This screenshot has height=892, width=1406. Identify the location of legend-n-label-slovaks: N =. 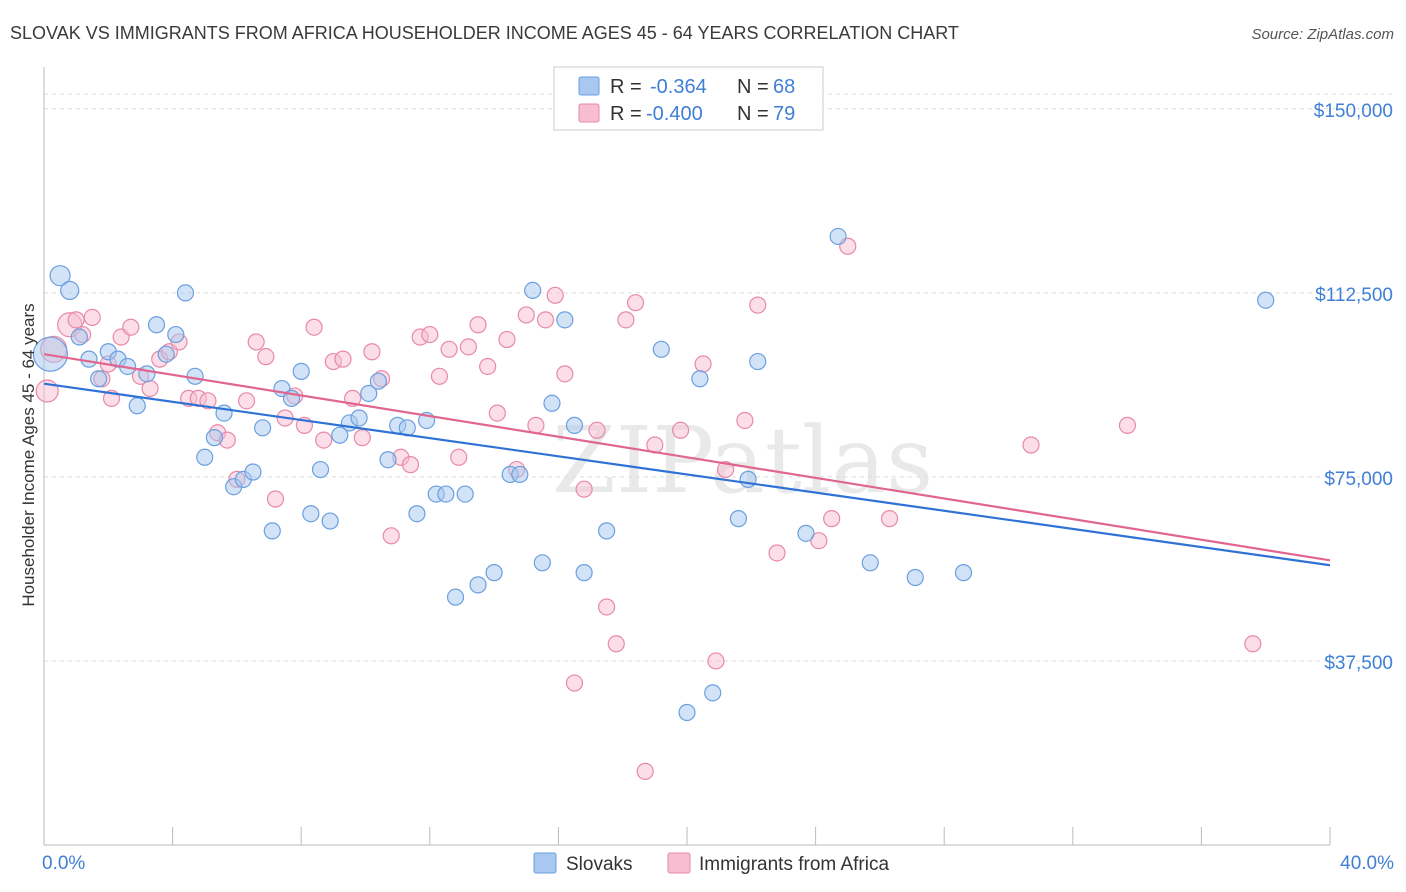
(753, 87).